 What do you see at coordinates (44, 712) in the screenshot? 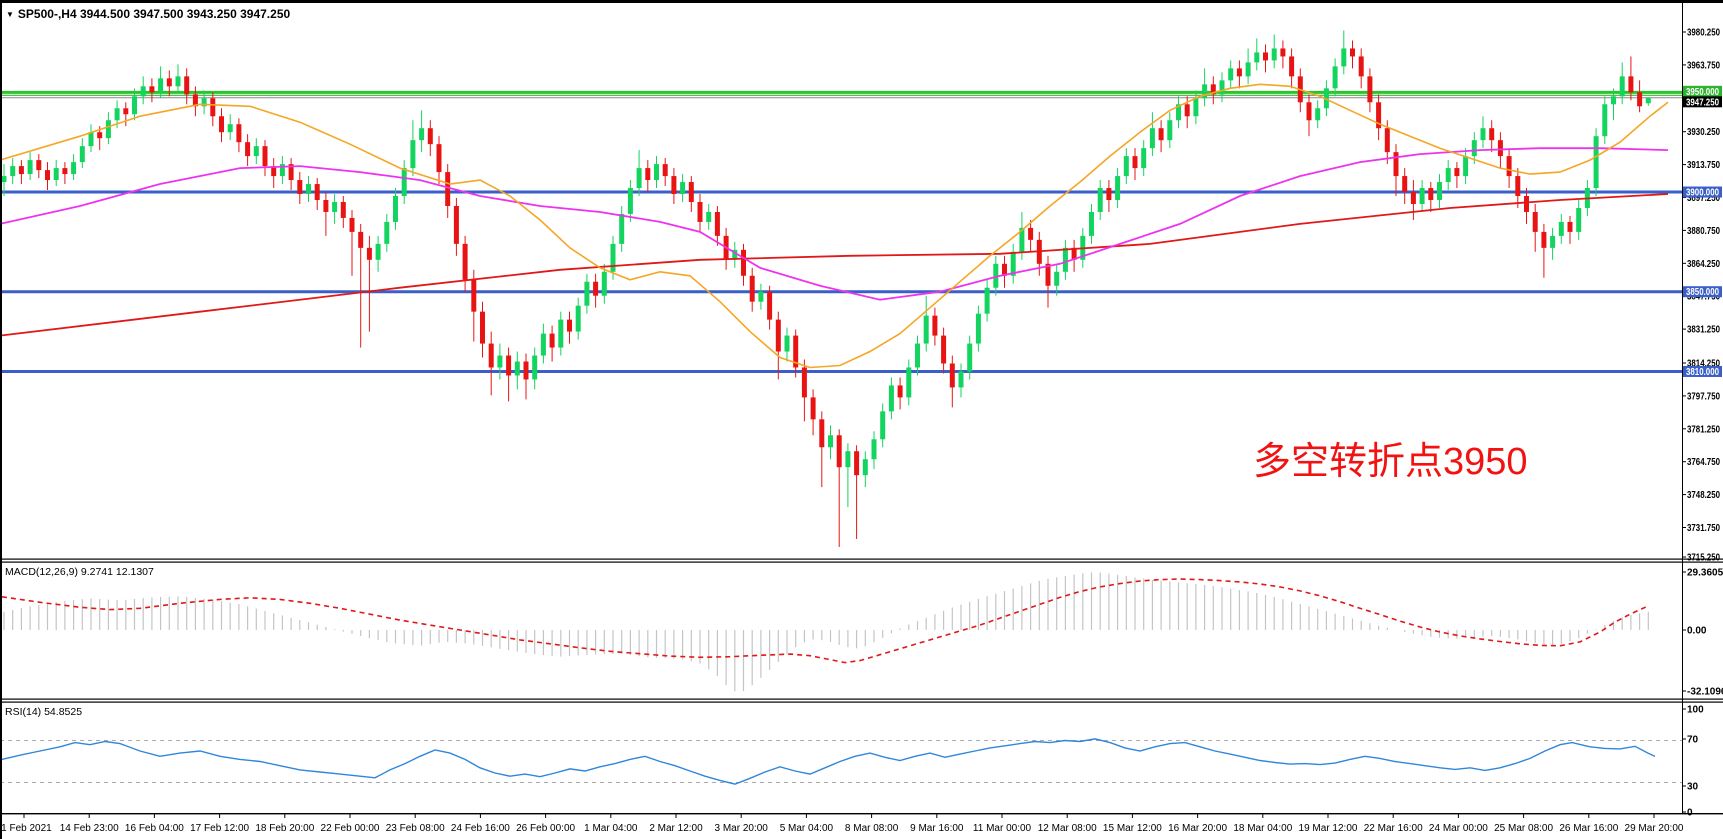
I see `rsi-indicator-label: RSI(14) 54.8525` at bounding box center [44, 712].